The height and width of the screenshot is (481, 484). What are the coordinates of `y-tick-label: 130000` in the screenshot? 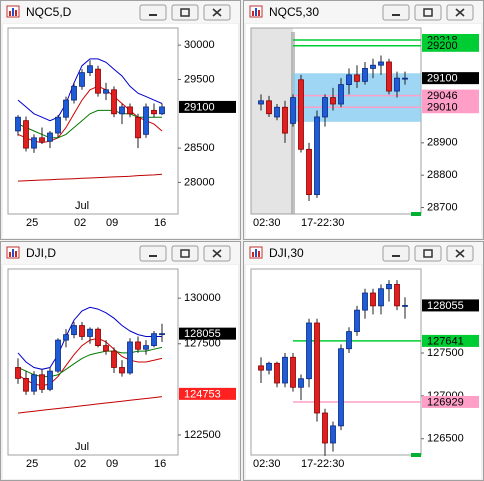 It's located at (202, 298).